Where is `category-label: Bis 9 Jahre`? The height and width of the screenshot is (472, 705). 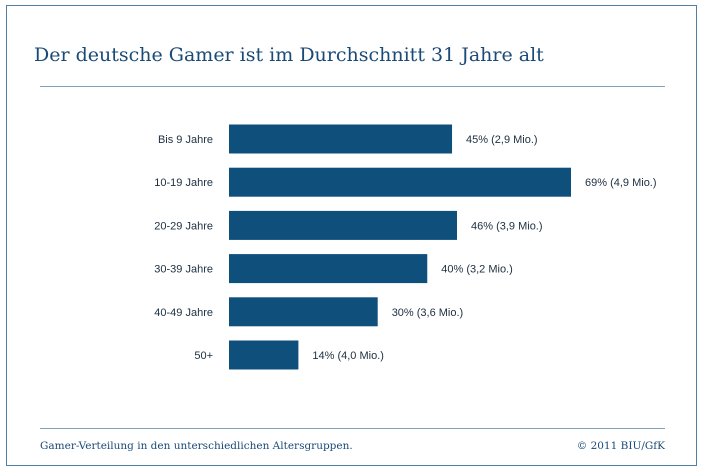 category-label: Bis 9 Jahre is located at coordinates (185, 140).